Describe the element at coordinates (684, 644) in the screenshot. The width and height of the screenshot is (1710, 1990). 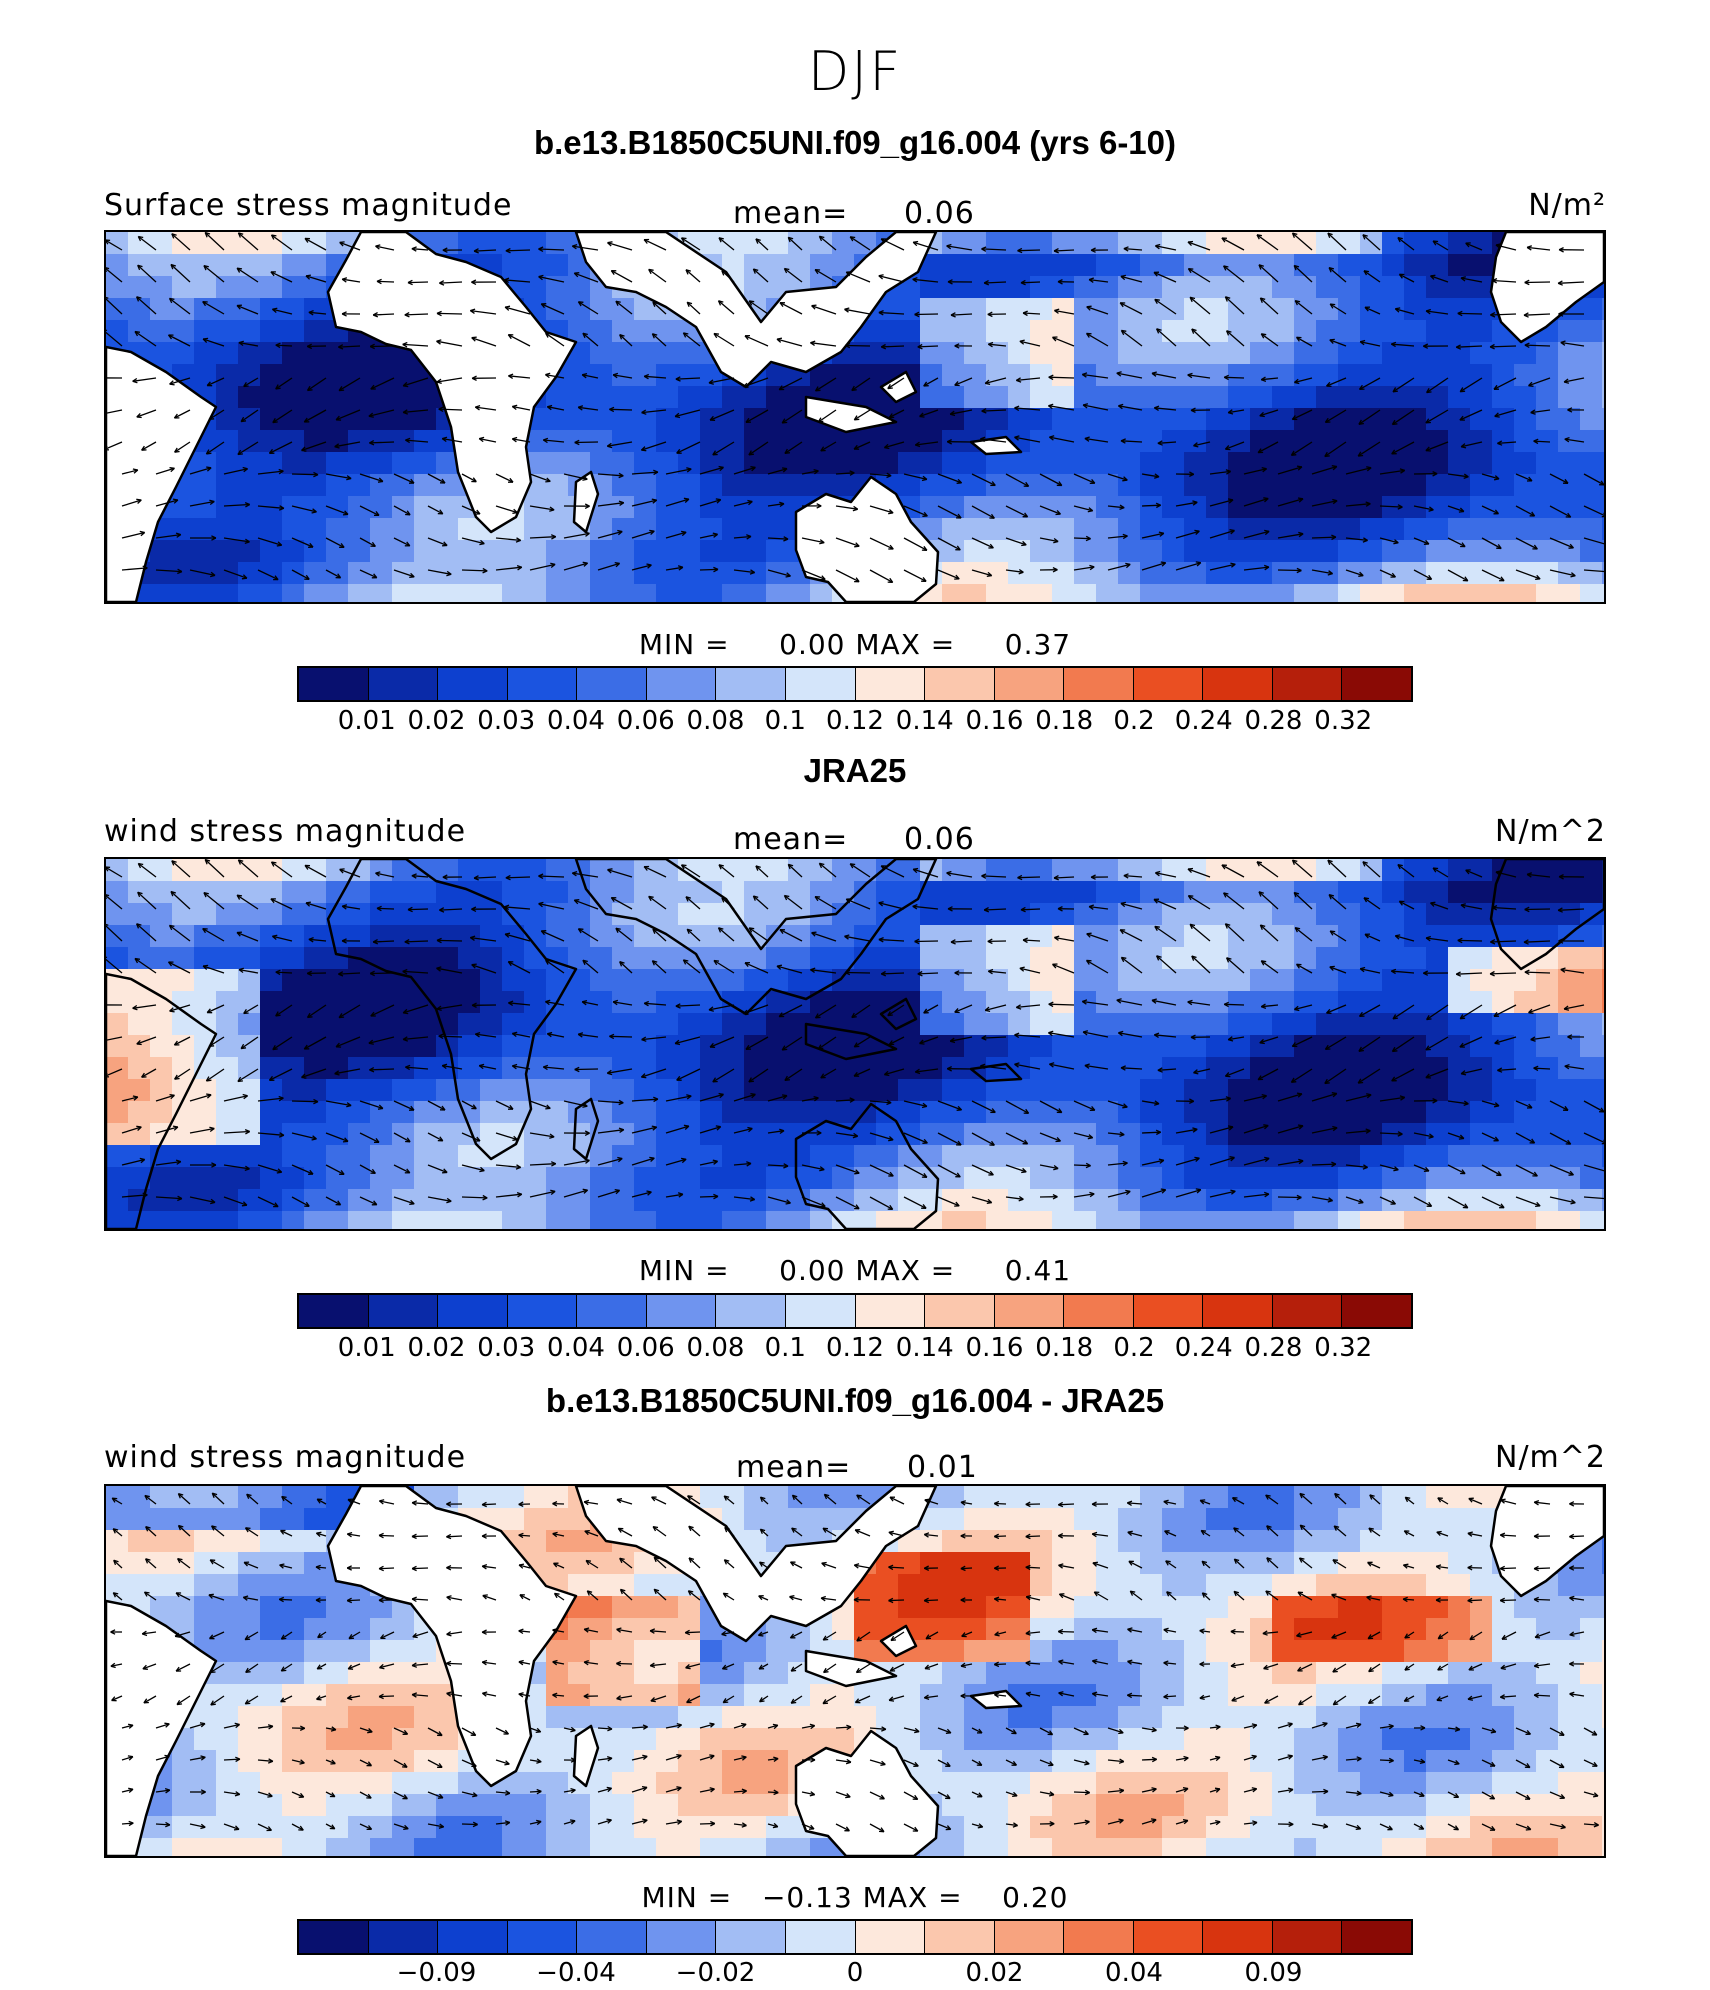
I see `panel-1-min-label: MIN =` at that location.